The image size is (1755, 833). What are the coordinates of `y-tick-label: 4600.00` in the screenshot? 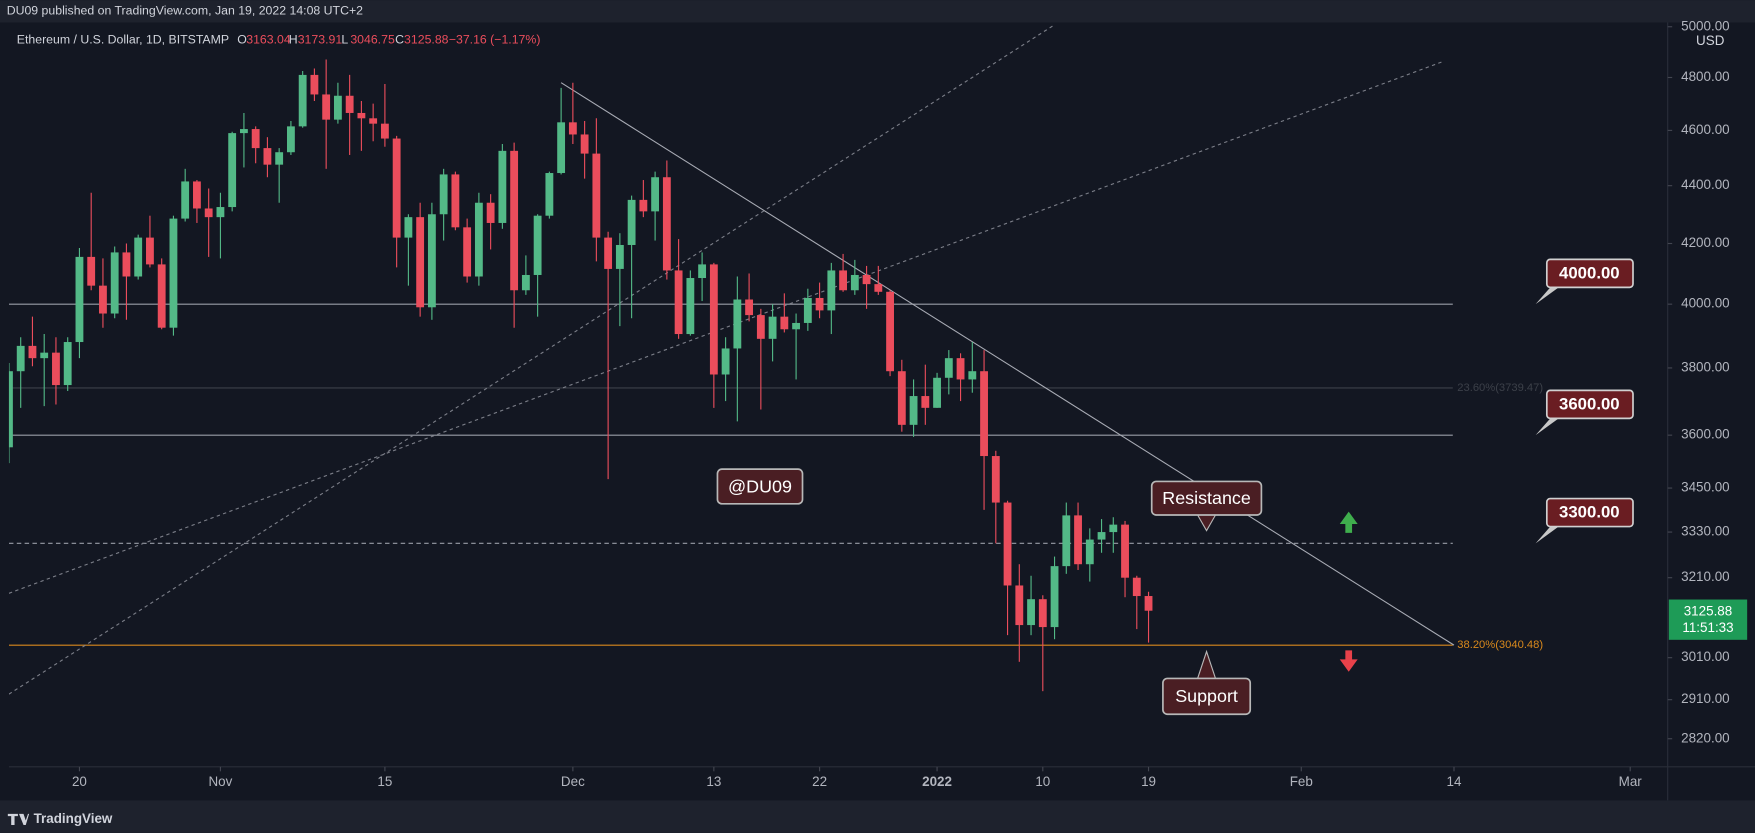 It's located at (1705, 129).